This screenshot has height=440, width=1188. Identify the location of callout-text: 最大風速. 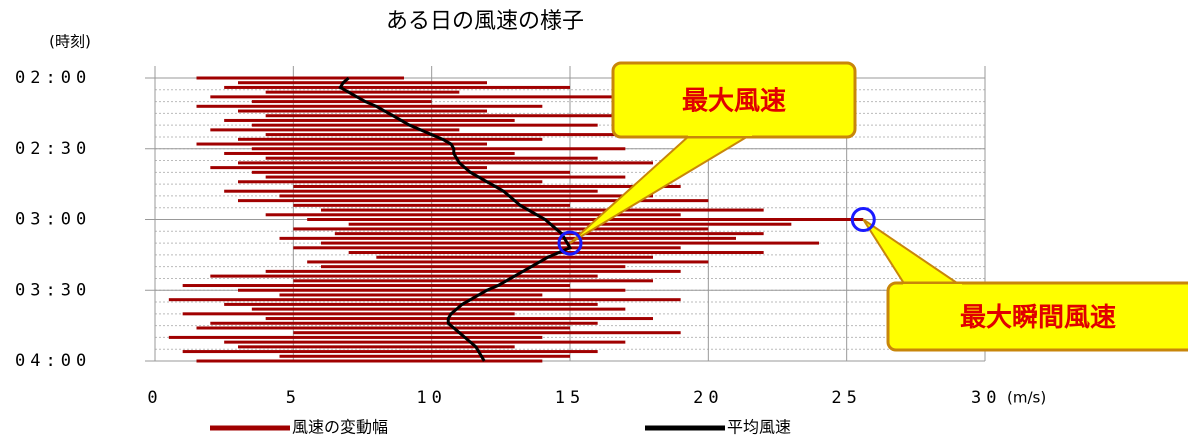
(734, 102).